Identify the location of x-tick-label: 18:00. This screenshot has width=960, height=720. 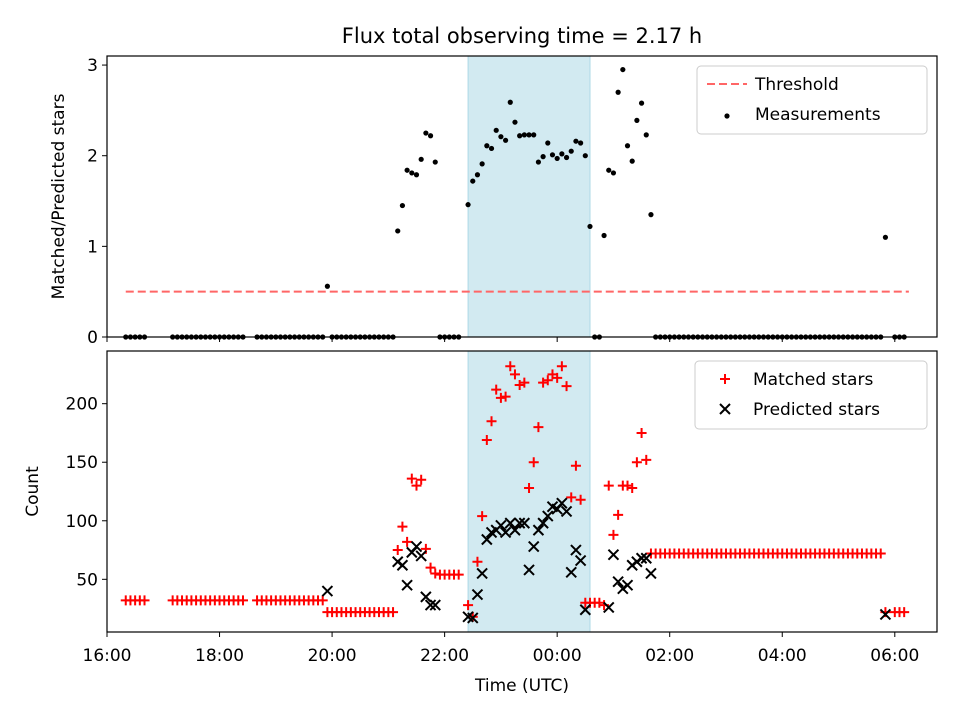
(219, 656).